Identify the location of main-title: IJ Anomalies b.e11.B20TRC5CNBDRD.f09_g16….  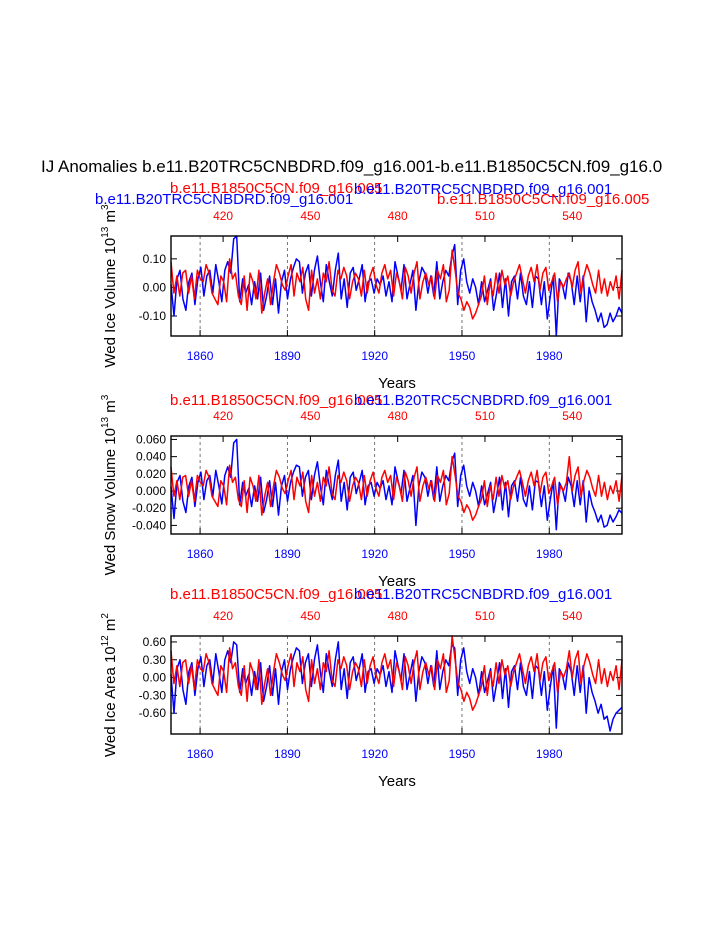
(351, 166).